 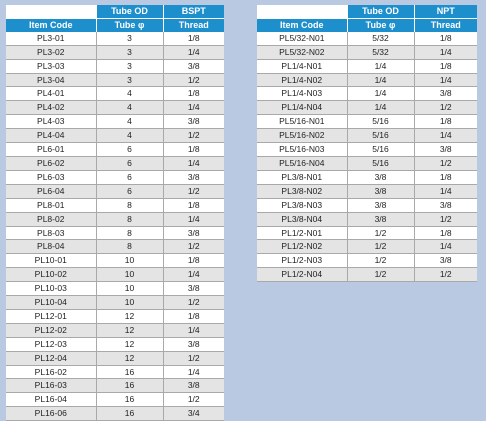 I want to click on item-code-cell: PL3/8-N04, so click(x=302, y=219).